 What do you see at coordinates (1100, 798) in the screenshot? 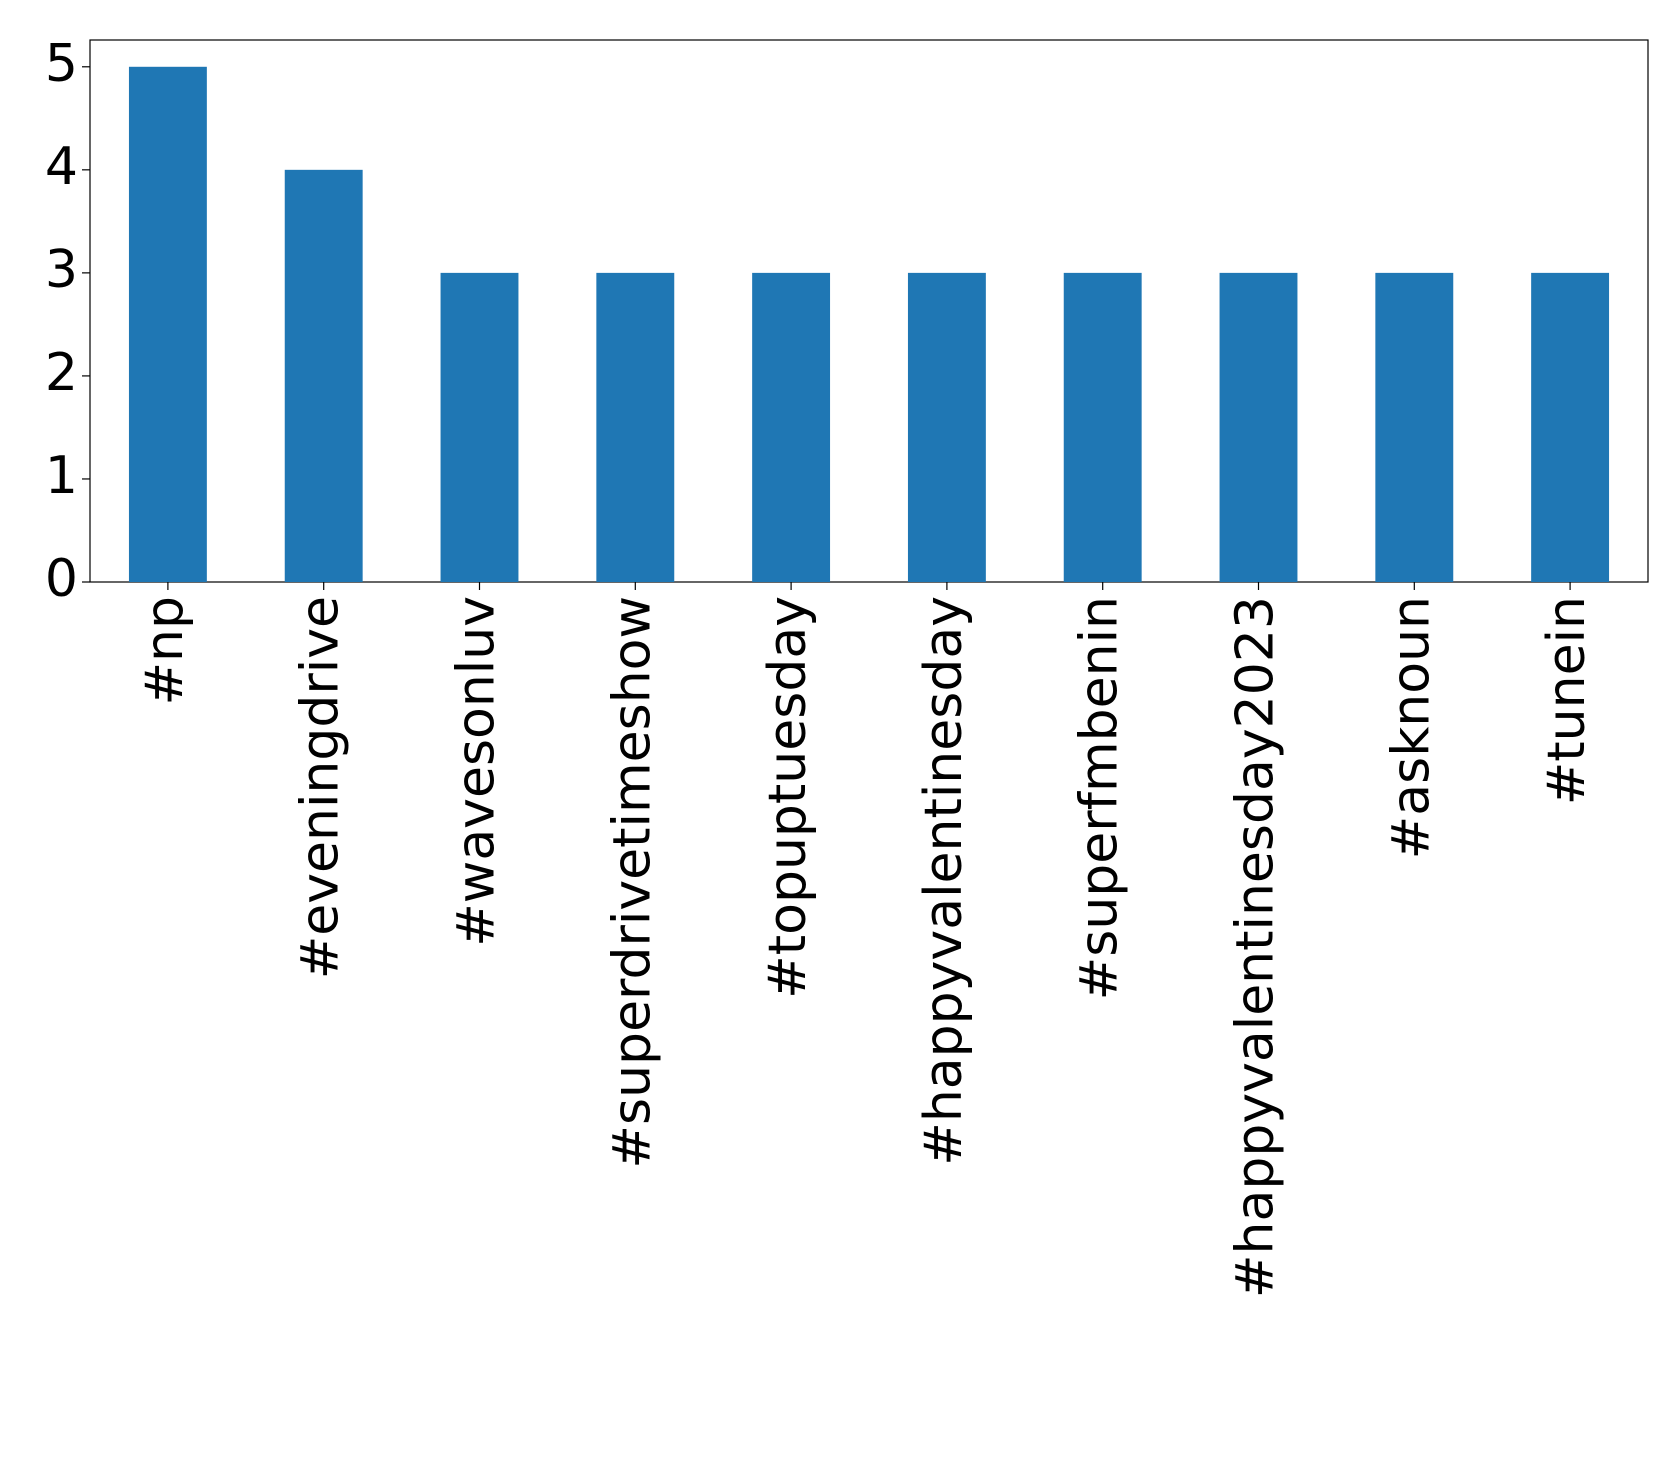
I see `x-tick-label: #superfmbenin` at bounding box center [1100, 798].